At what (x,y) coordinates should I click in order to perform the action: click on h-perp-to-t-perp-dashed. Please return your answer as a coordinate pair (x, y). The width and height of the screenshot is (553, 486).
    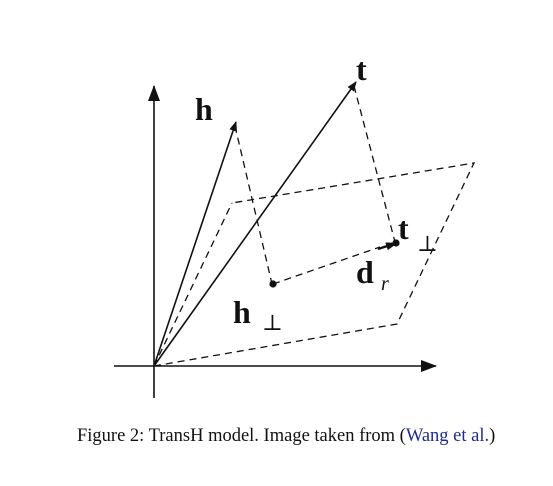
    Looking at the image, I should click on (326, 265).